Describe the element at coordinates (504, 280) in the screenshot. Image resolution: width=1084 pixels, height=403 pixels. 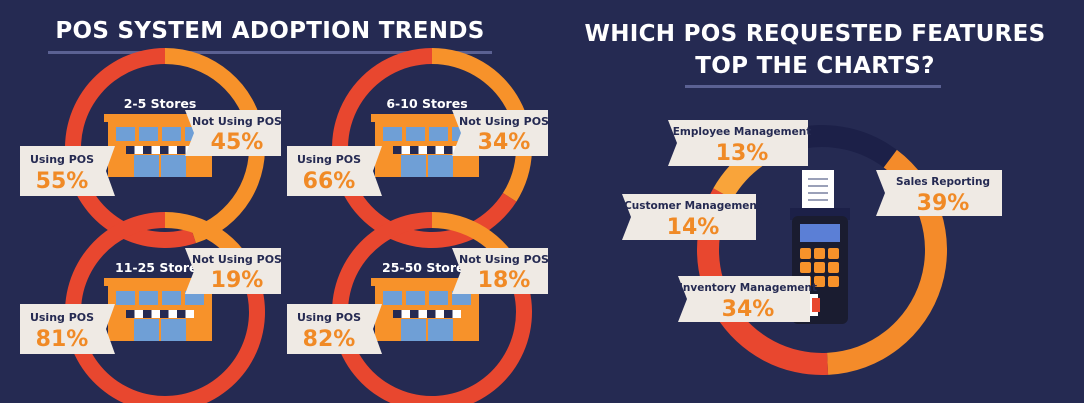
I see `not-using-pos-percent: 18%` at that location.